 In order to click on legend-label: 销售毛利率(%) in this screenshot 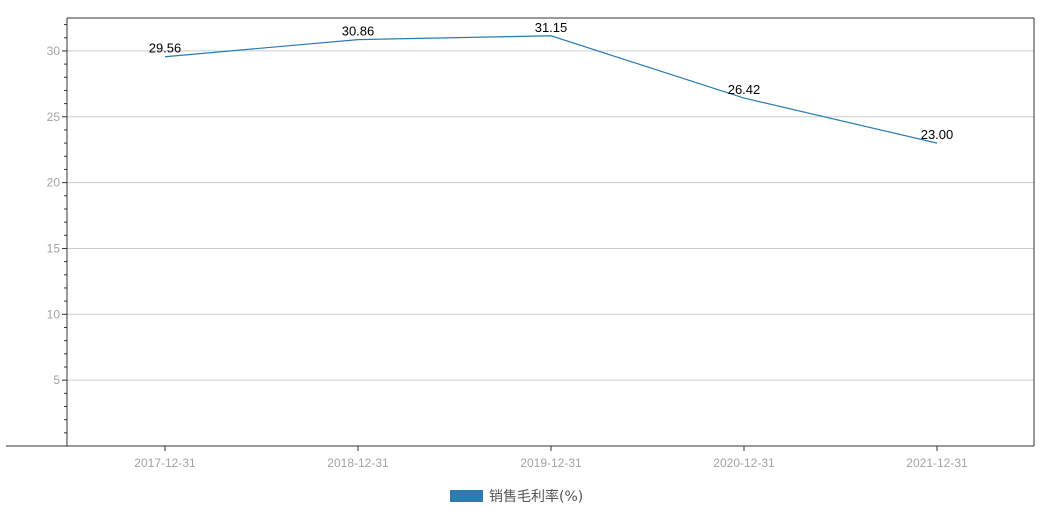, I will do `click(536, 497)`.